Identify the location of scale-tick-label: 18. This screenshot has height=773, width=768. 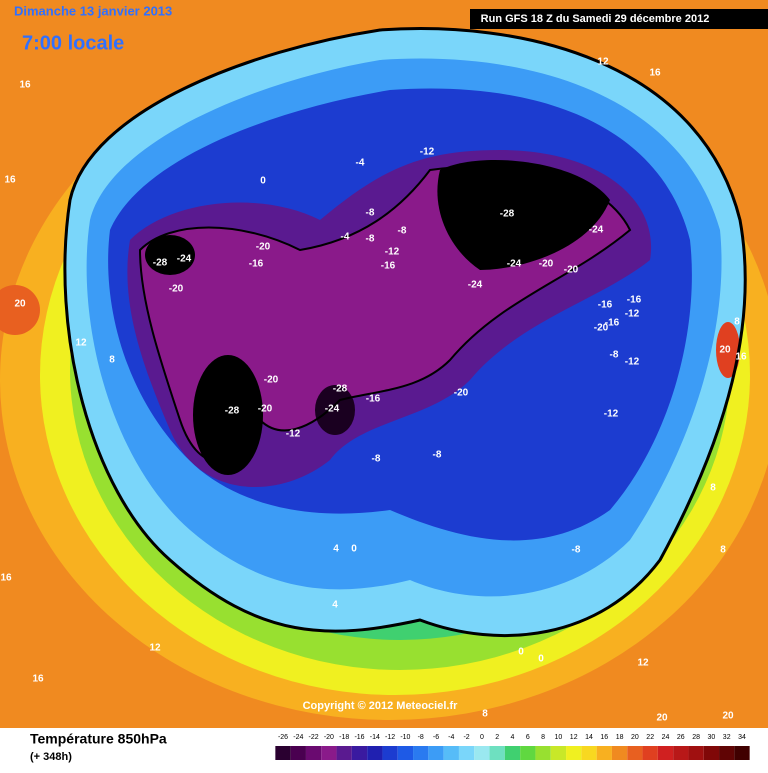
(620, 737).